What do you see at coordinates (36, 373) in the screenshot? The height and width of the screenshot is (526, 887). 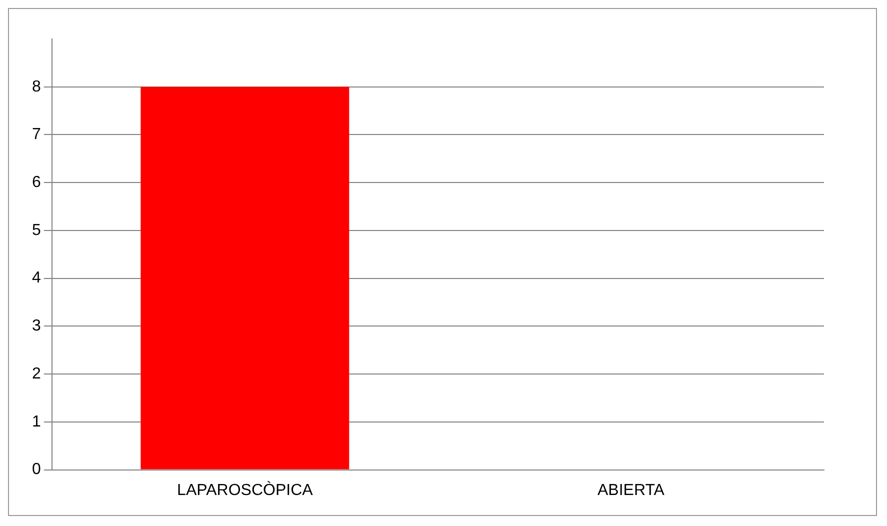 I see `y-tick-label: 2` at bounding box center [36, 373].